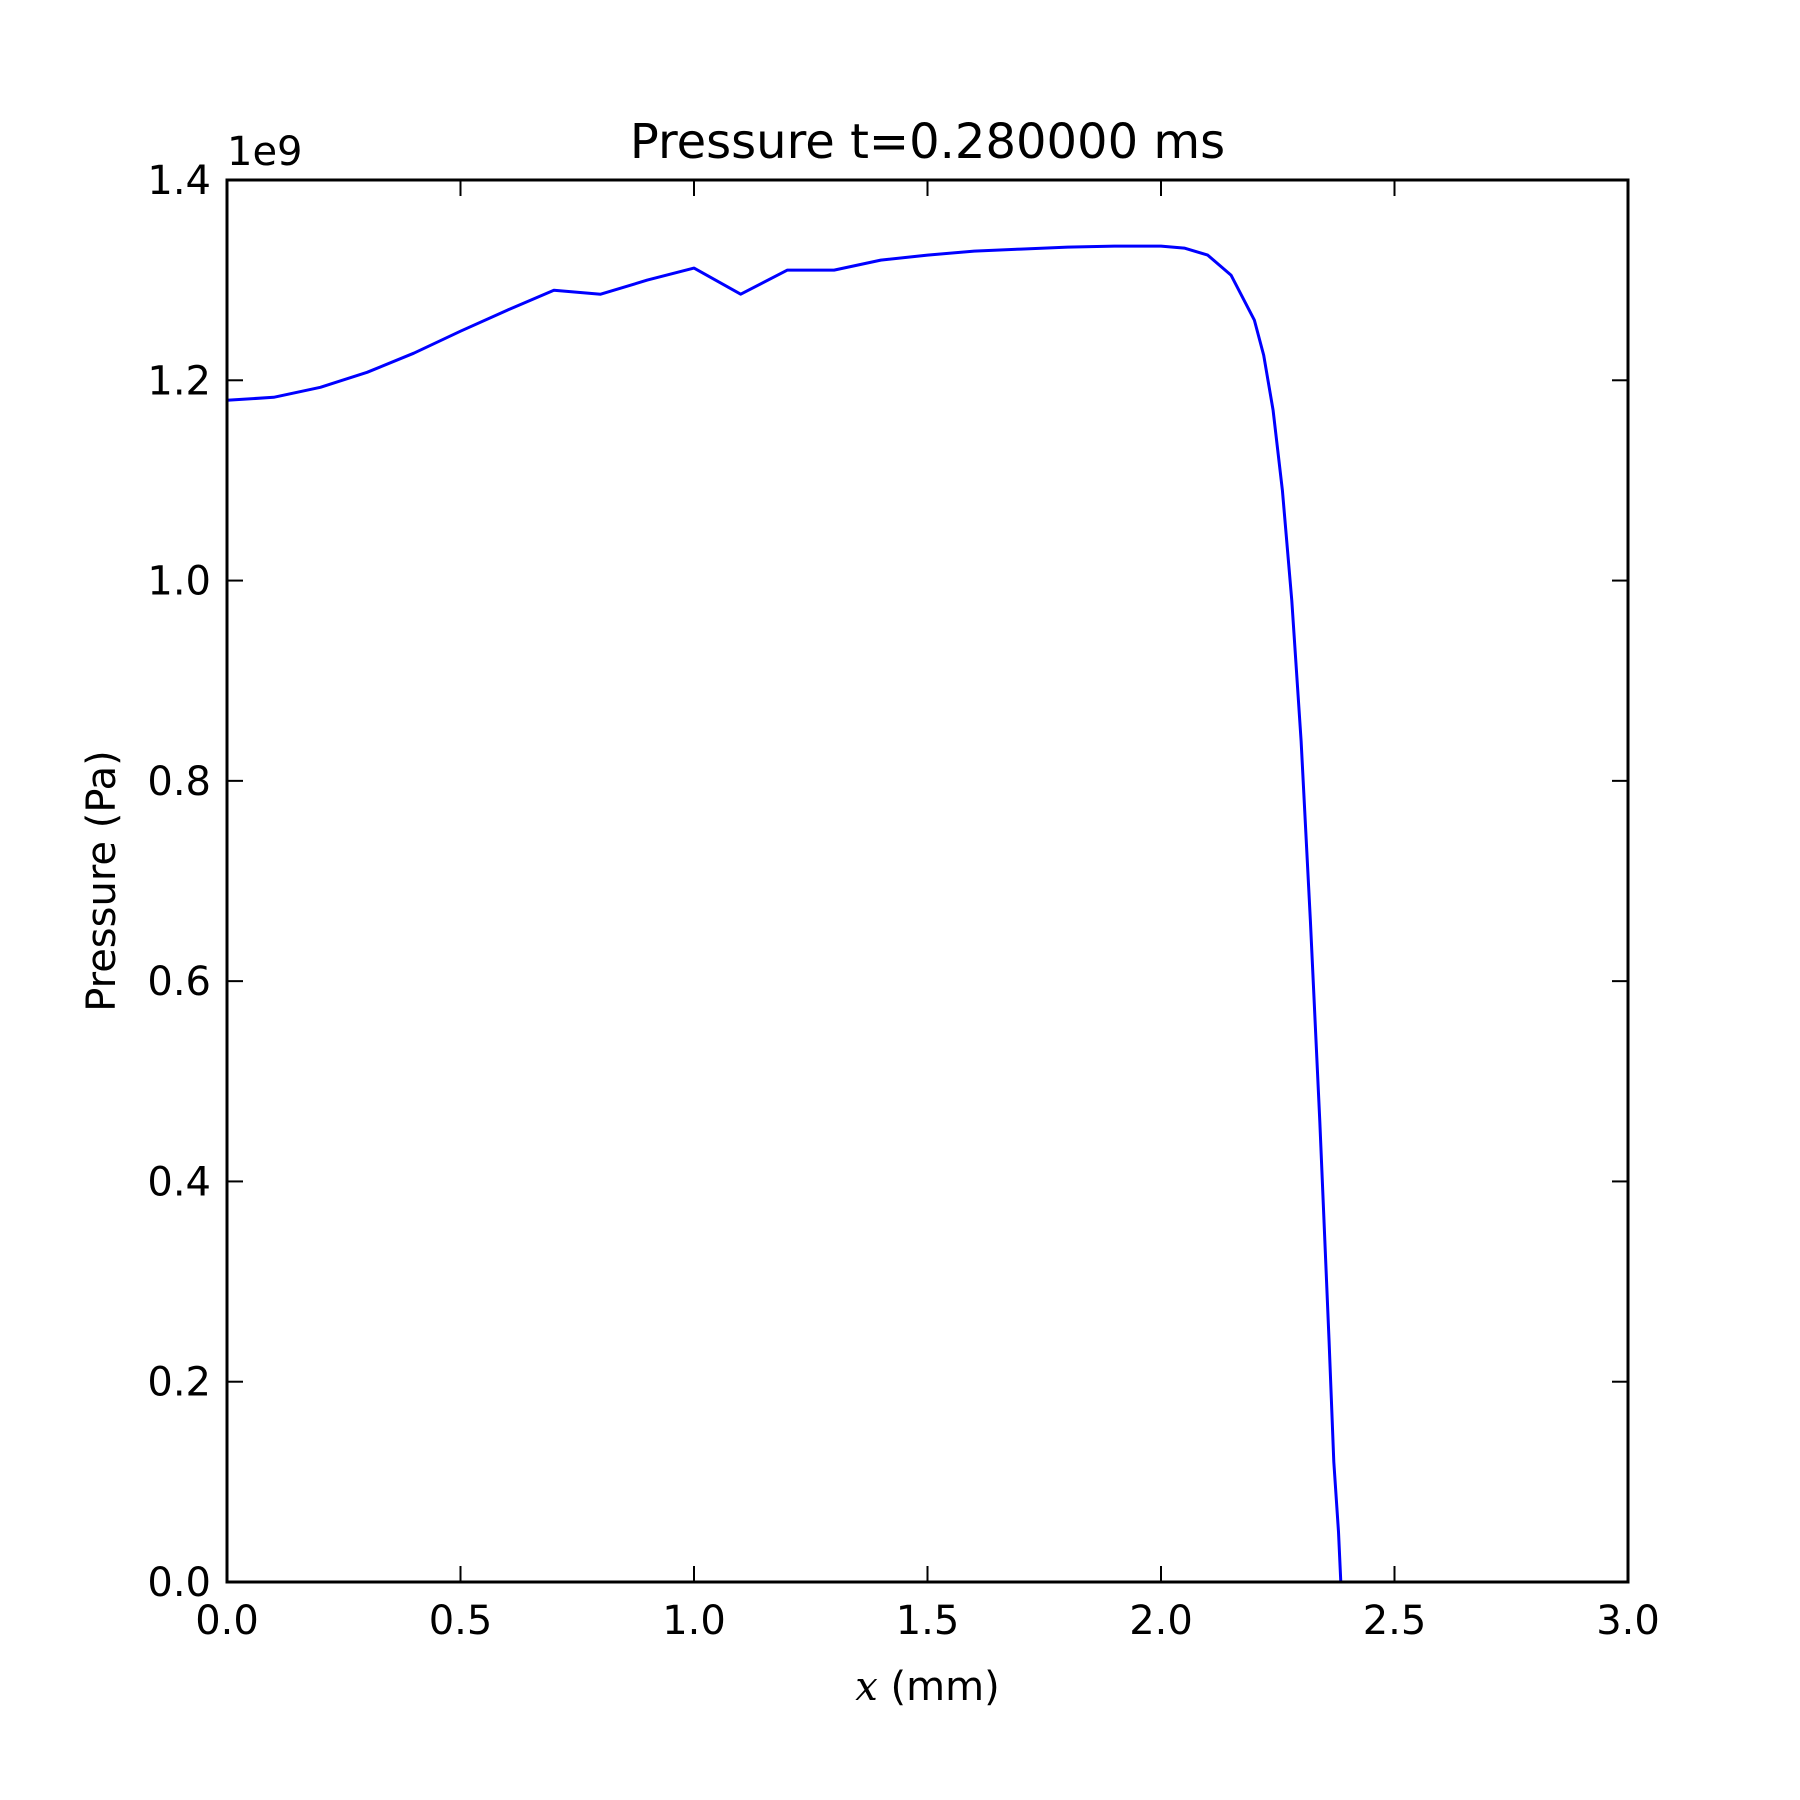 This screenshot has width=1800, height=1800. What do you see at coordinates (179, 381) in the screenshot?
I see `y-tick-label: 1.2` at bounding box center [179, 381].